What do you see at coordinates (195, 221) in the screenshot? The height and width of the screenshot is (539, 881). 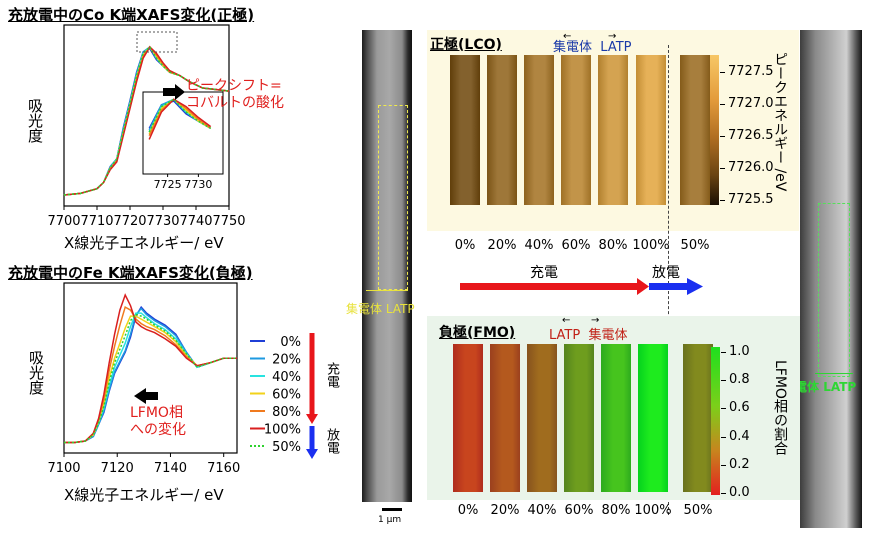 I see `co-tick-label: 7740` at bounding box center [195, 221].